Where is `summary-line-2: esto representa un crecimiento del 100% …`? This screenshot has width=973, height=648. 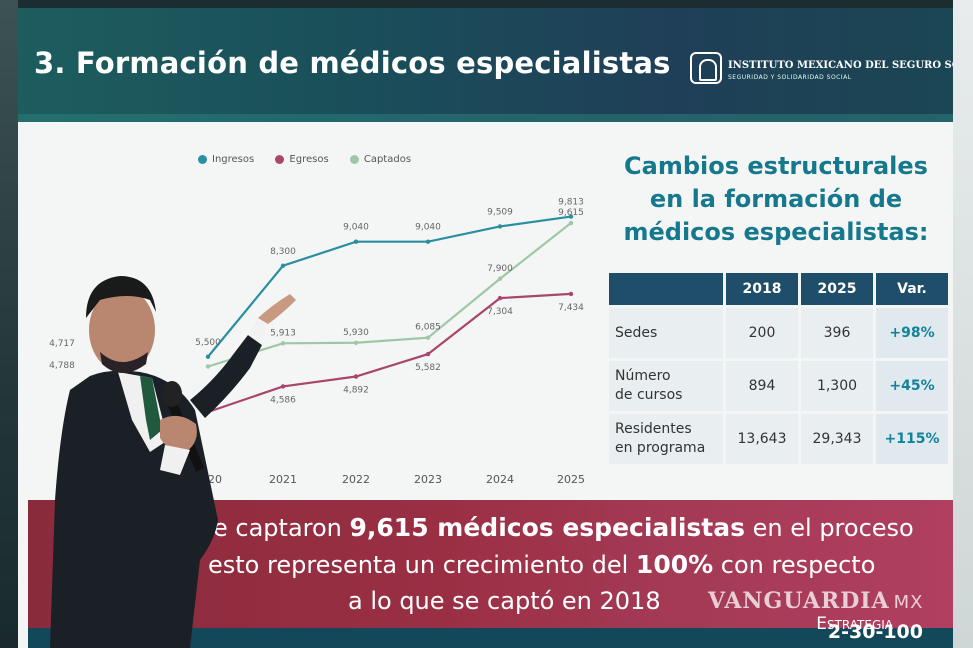
summary-line-2: esto representa un crecimiento del 100% … is located at coordinates (542, 564).